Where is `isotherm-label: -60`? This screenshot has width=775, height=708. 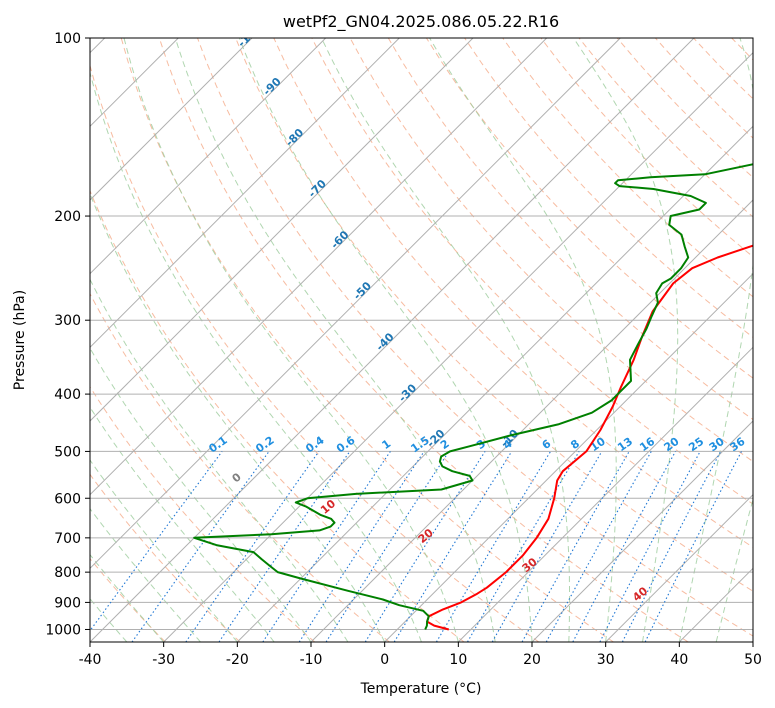
isotherm-label: -60 is located at coordinates (339, 239).